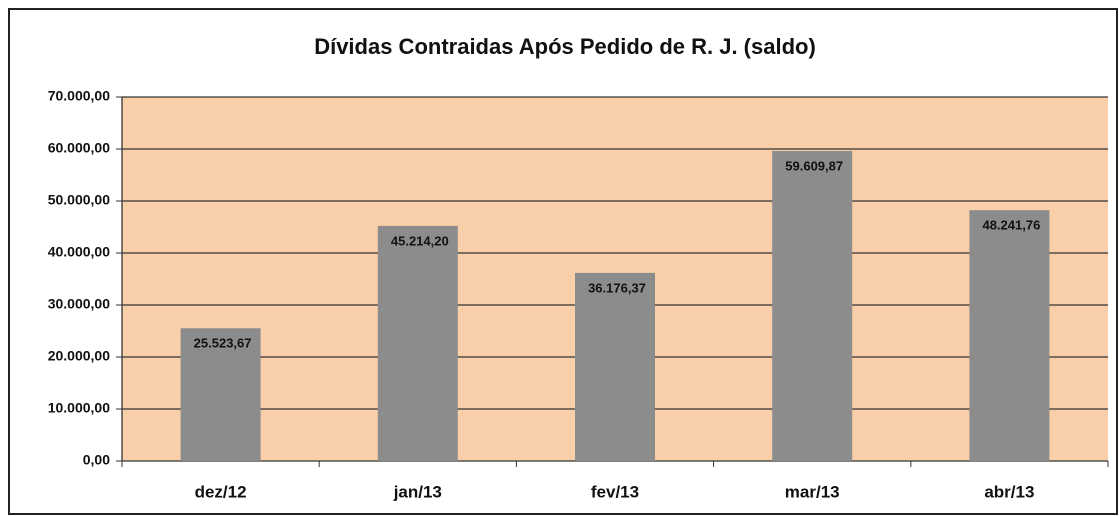 The height and width of the screenshot is (516, 1119). I want to click on y-tick-label: 20.000,00, so click(79, 356).